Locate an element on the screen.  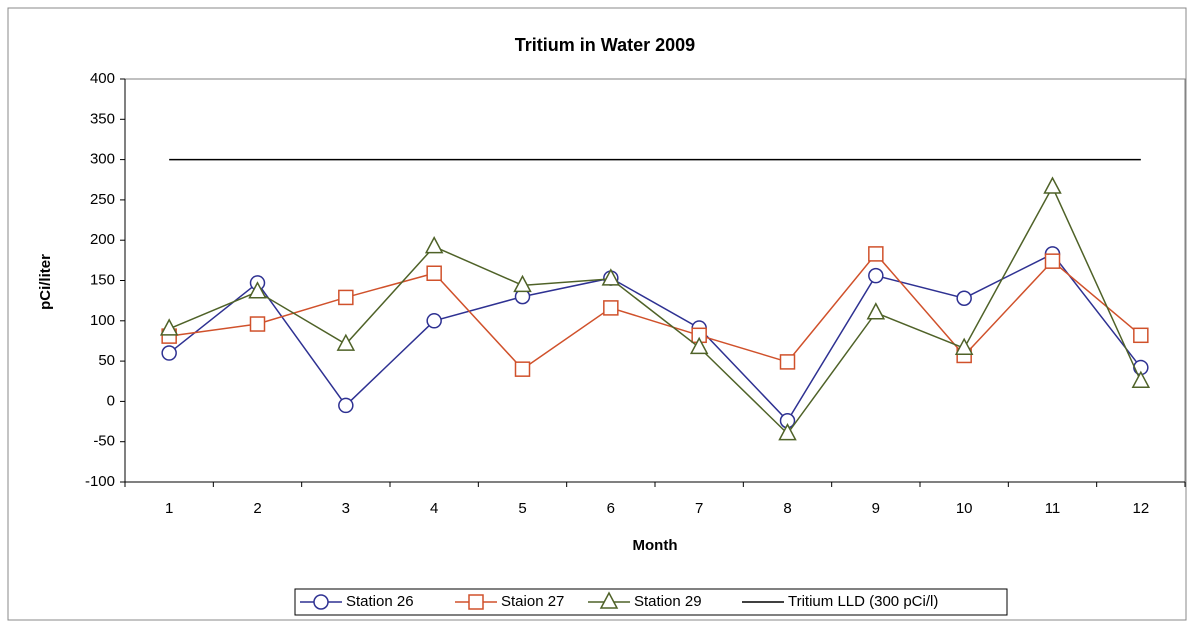
x-tick-label: 3 is located at coordinates (346, 508).